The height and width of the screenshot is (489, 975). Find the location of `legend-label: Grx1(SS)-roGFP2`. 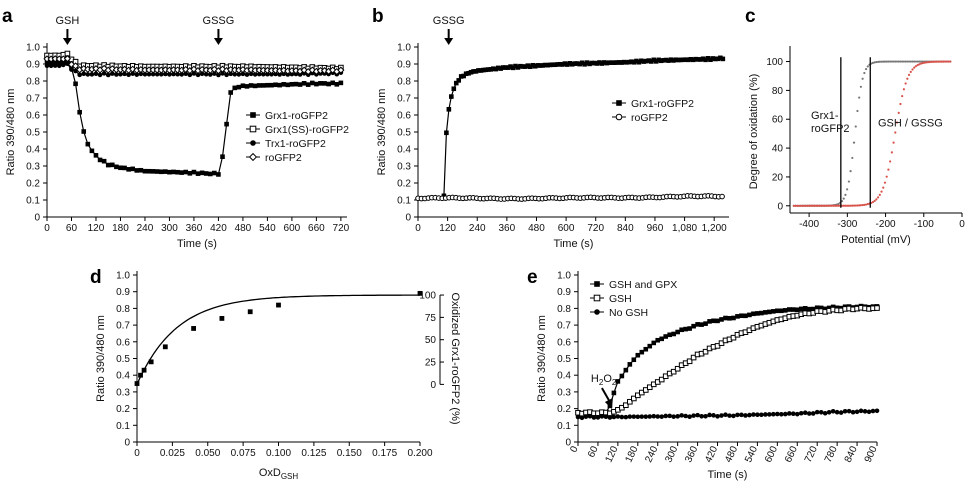

legend-label: Grx1(SS)-roGFP2 is located at coordinates (307, 130).